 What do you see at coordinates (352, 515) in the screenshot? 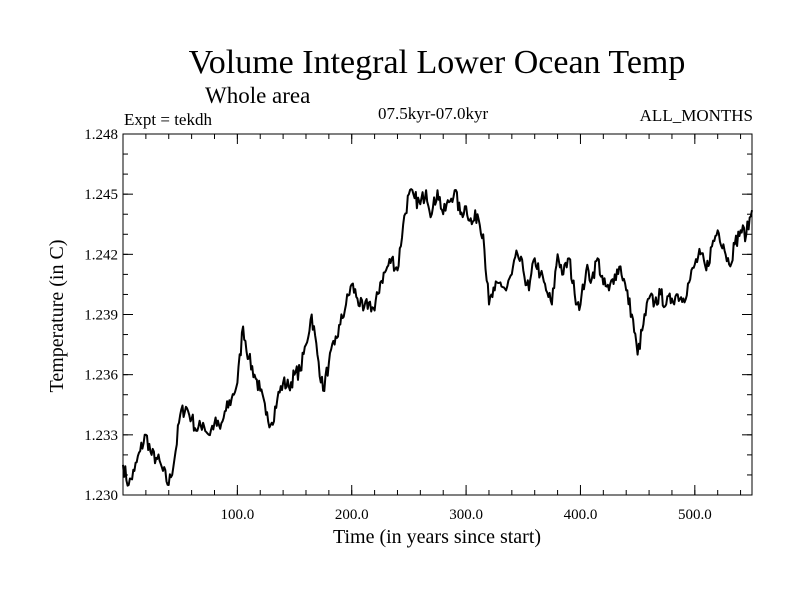
I see `x-tick-label: 200.0` at bounding box center [352, 515].